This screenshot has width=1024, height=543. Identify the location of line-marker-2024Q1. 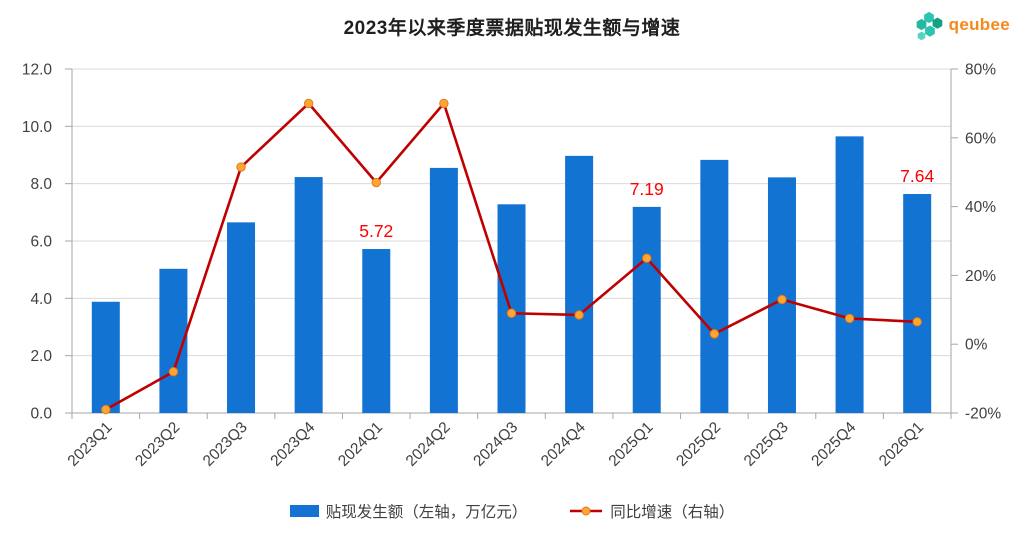
(376, 182).